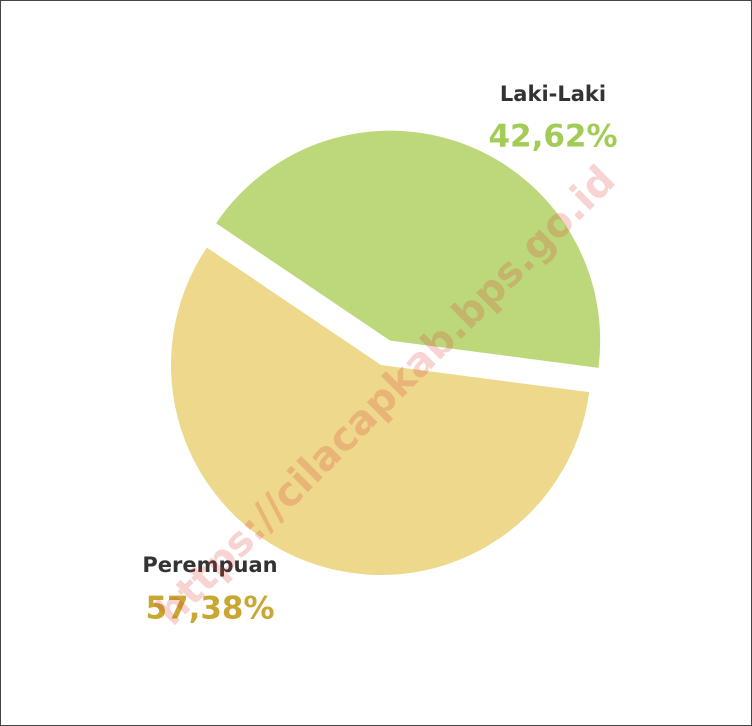 This screenshot has width=752, height=726. I want to click on slice-label: Laki-Laki, so click(553, 94).